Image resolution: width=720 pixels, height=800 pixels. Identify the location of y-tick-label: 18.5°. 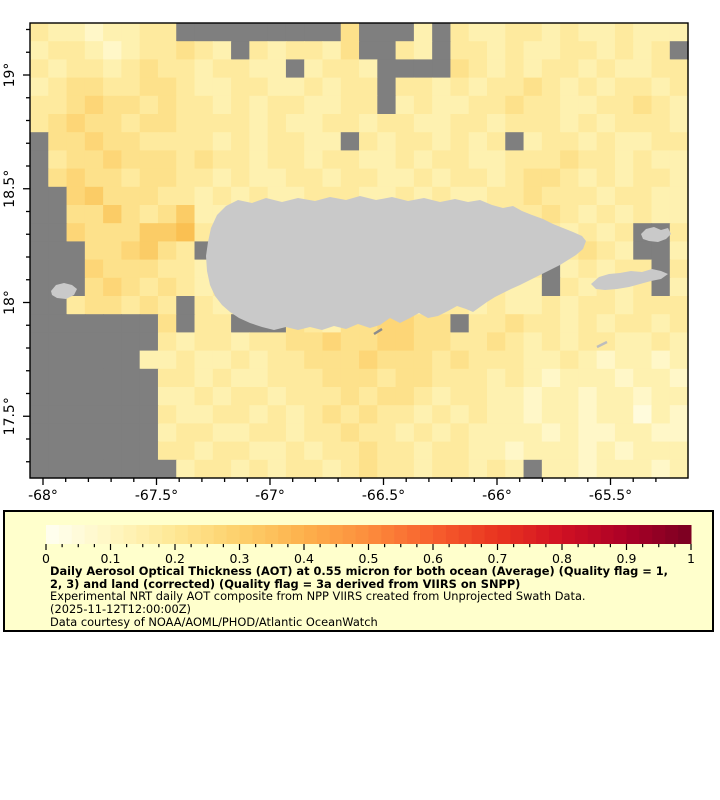
(10, 189).